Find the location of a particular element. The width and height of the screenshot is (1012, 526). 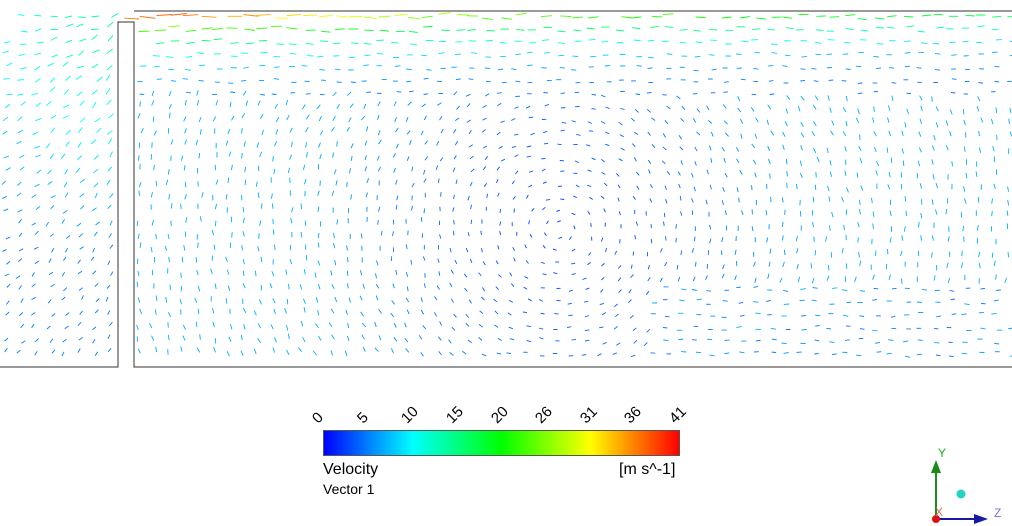

axis-triad: Y Z X is located at coordinates (965, 485).